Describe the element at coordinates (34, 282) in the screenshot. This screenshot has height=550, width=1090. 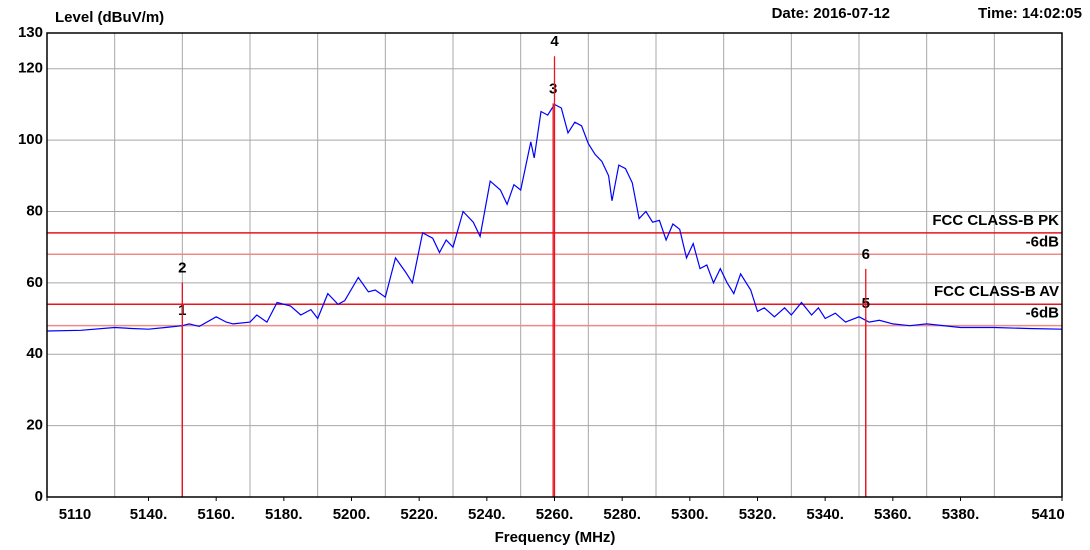
I see `y-tick-label: 60` at that location.